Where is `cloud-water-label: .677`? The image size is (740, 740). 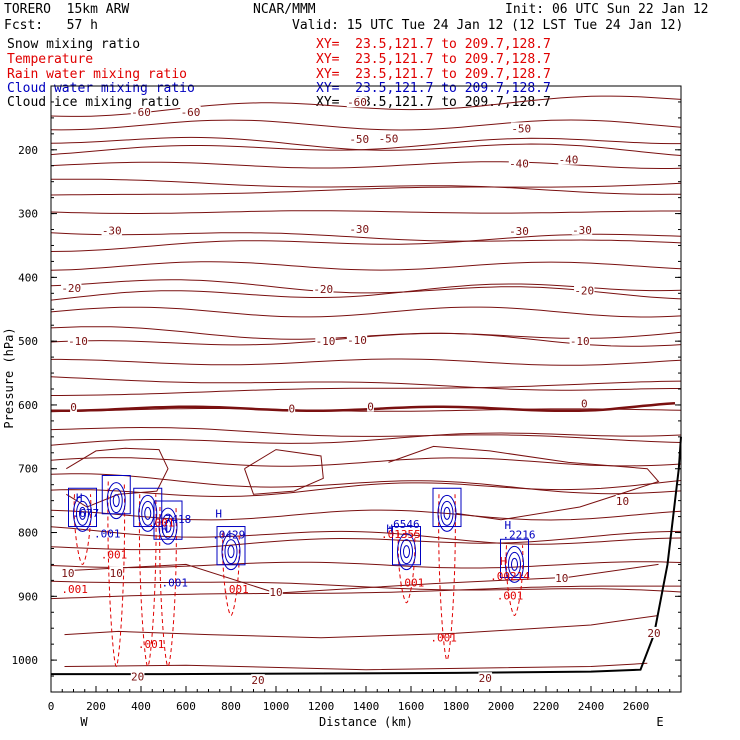
cloud-water-label: .677 is located at coordinates (86, 513).